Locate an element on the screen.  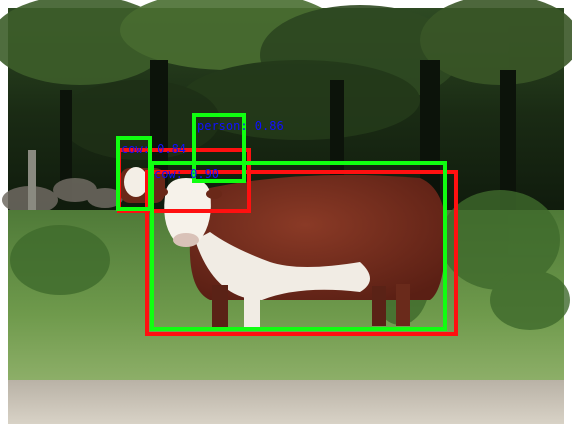
detection-label-person: person: 0.86 is located at coordinates (240, 126).